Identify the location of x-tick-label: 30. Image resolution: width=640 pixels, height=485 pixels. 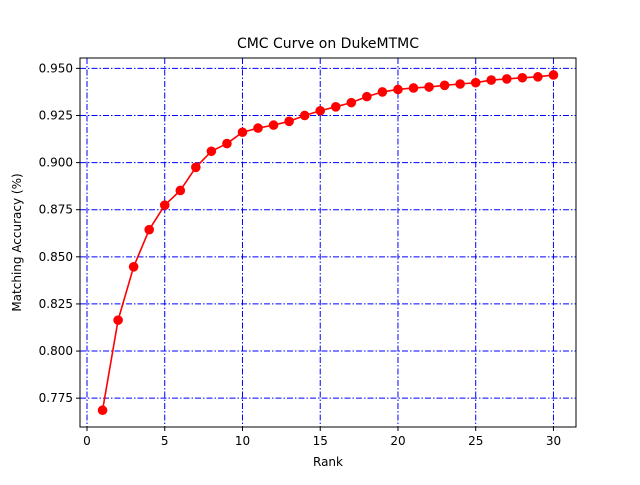
(553, 441).